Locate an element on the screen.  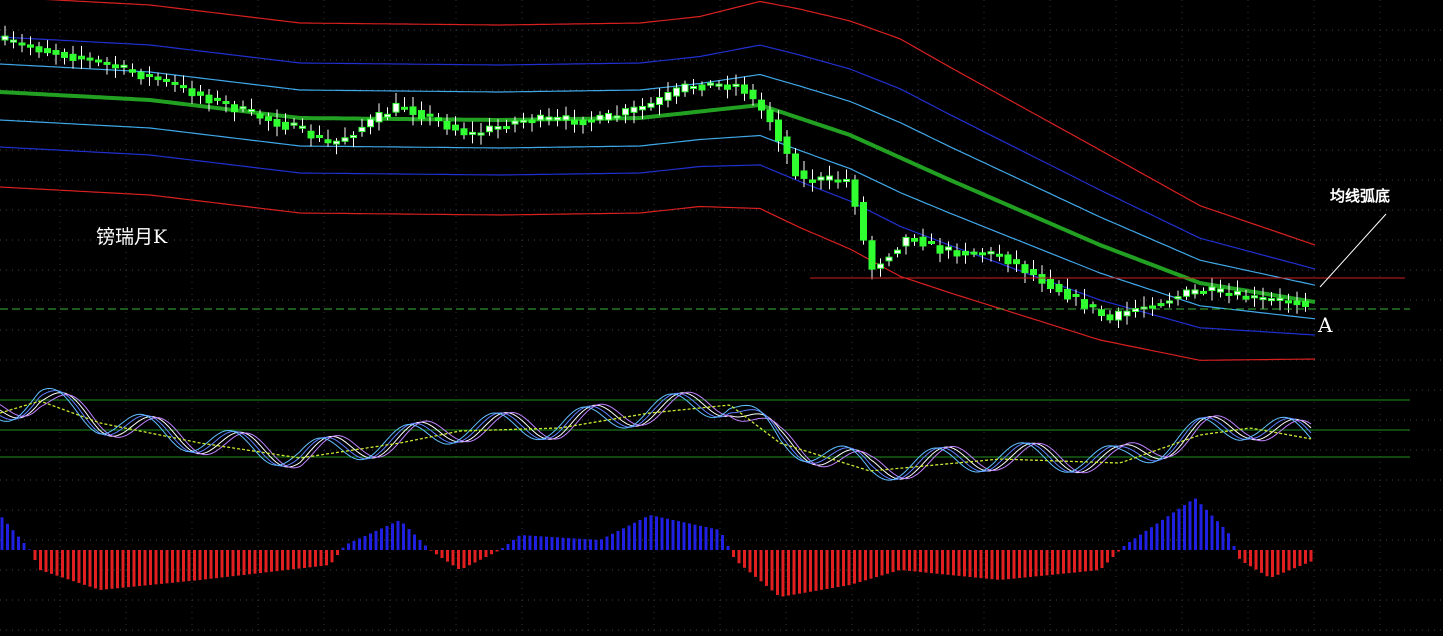
oscillator-line is located at coordinates (656, 436).